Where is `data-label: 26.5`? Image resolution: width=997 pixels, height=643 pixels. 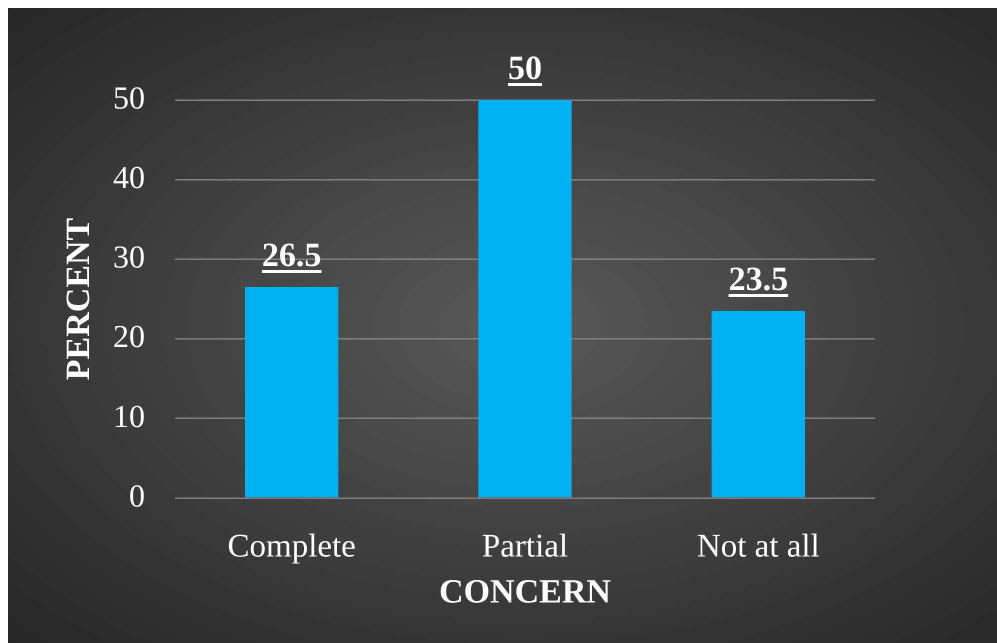 data-label: 26.5 is located at coordinates (292, 256).